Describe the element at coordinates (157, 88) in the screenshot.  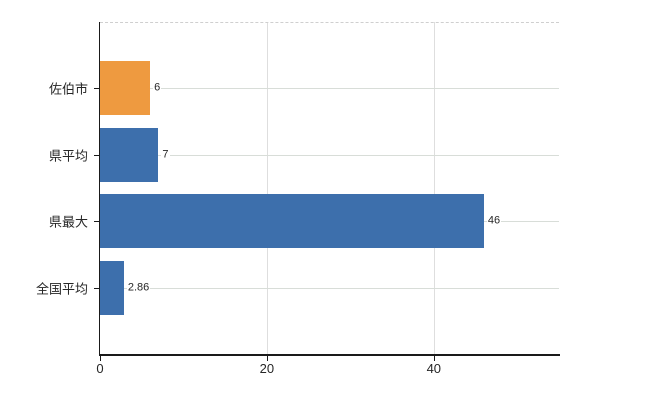
I see `bar-value-label: 6` at that location.